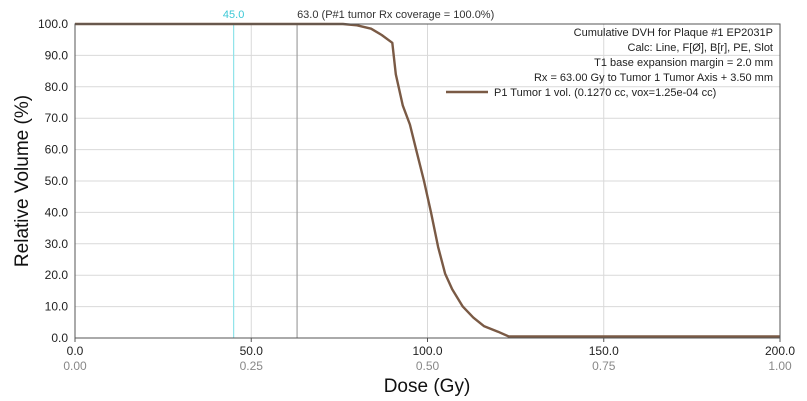  I want to click on y-tick-label: 30.0, so click(57, 244).